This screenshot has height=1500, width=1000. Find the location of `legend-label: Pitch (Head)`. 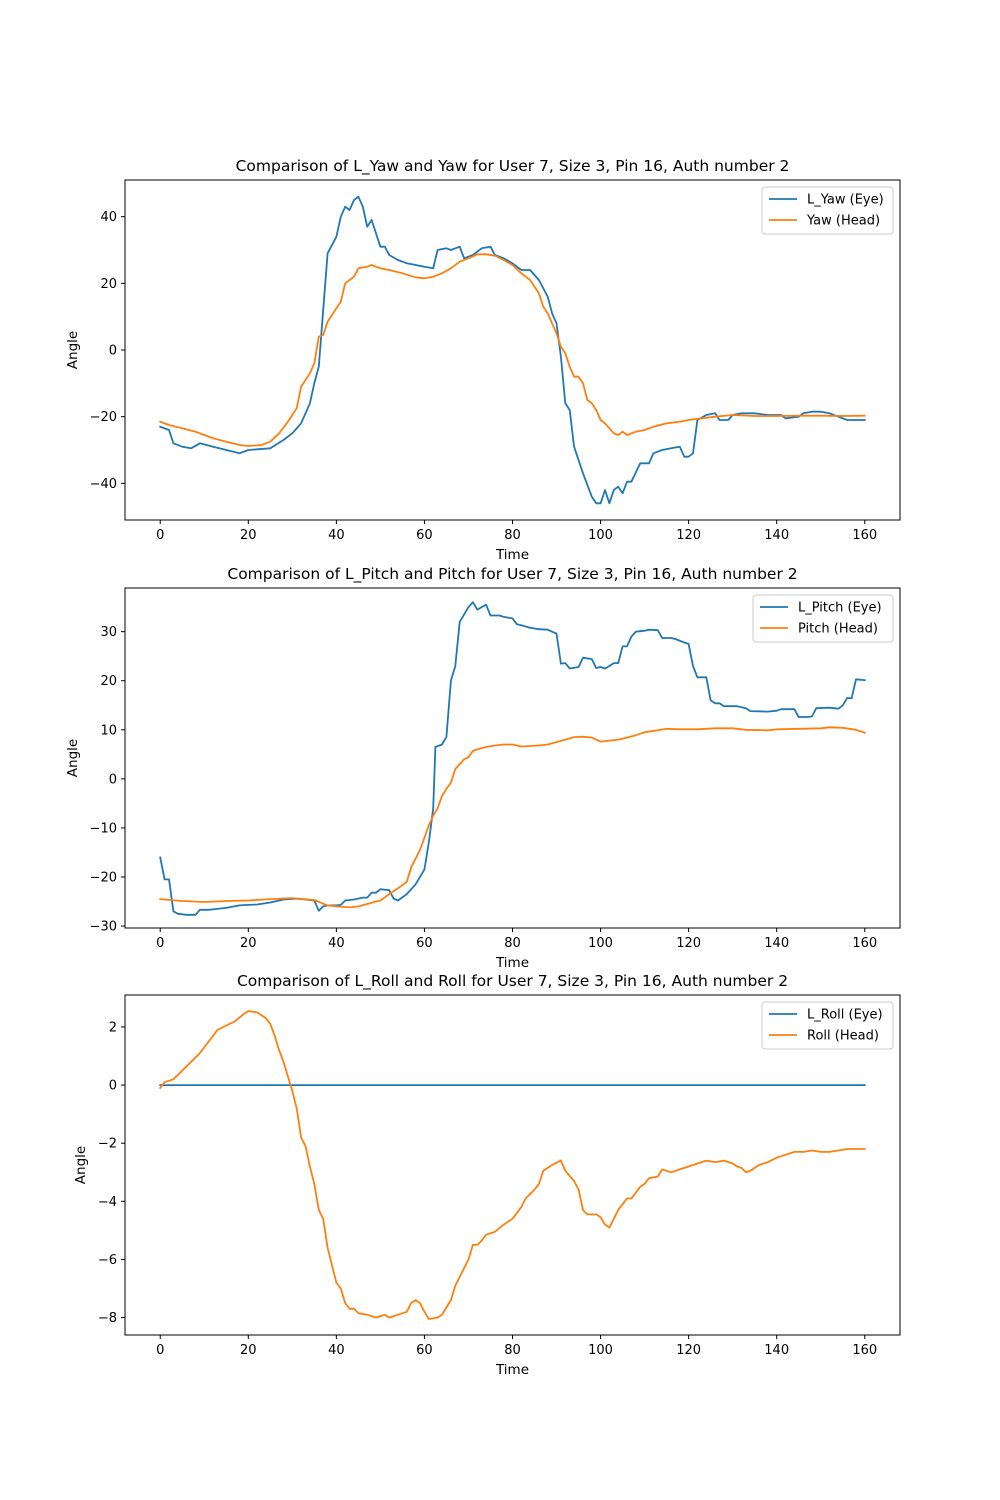

legend-label: Pitch (Head) is located at coordinates (838, 629).